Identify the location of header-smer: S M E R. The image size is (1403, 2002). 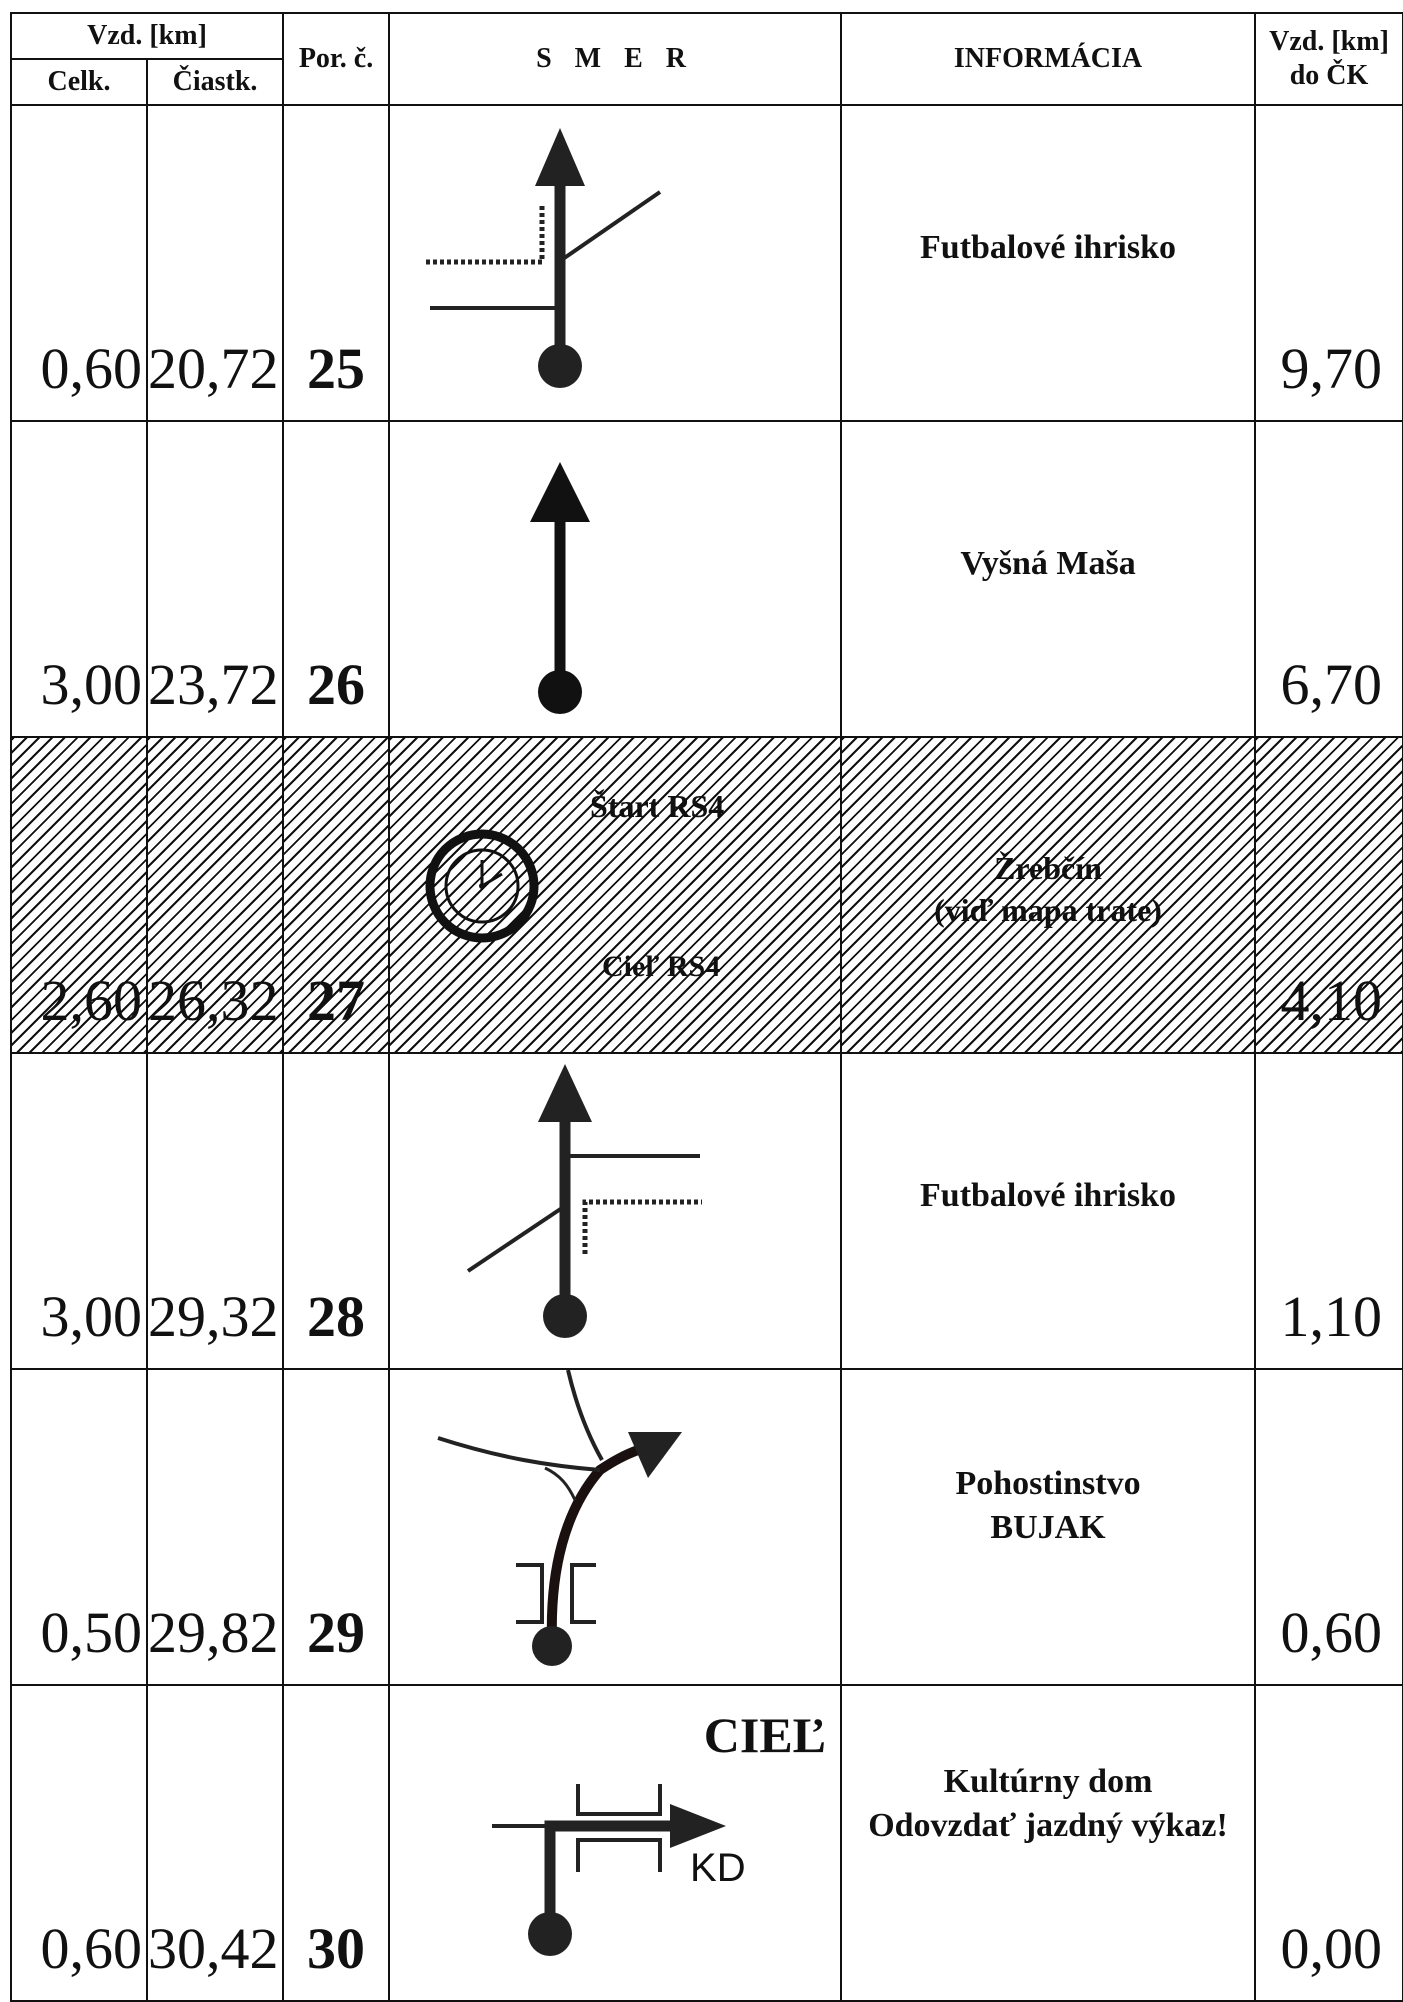
(615, 59).